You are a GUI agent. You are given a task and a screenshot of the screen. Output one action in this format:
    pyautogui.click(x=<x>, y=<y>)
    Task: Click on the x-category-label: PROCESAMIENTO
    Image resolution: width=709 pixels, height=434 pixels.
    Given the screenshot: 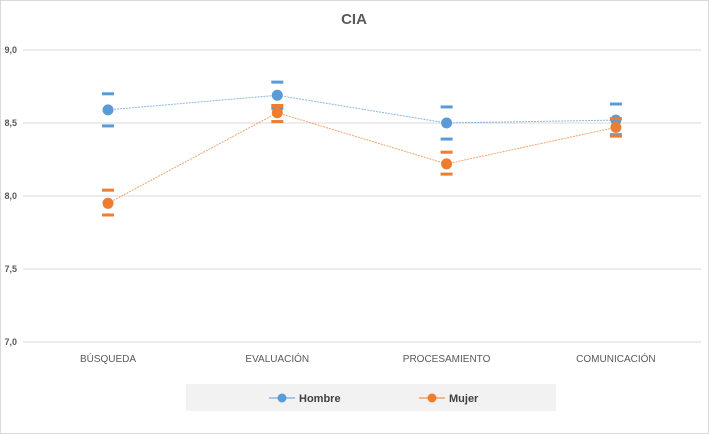 What is the action you would take?
    pyautogui.click(x=447, y=359)
    